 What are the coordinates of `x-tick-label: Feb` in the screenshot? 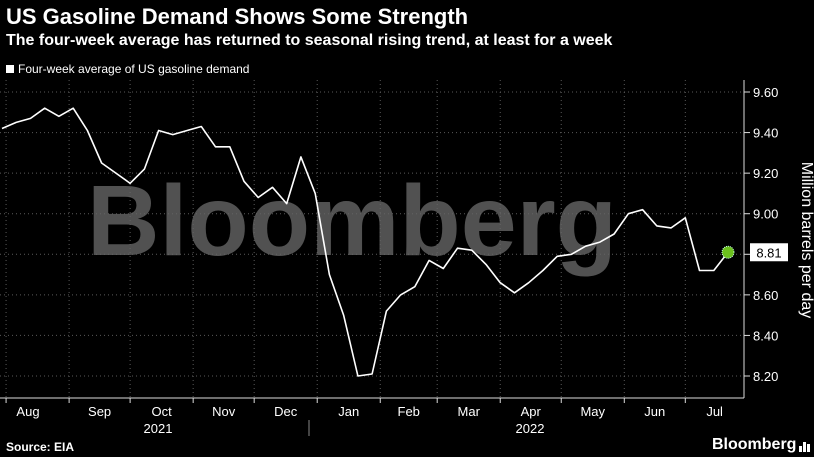 It's located at (409, 411).